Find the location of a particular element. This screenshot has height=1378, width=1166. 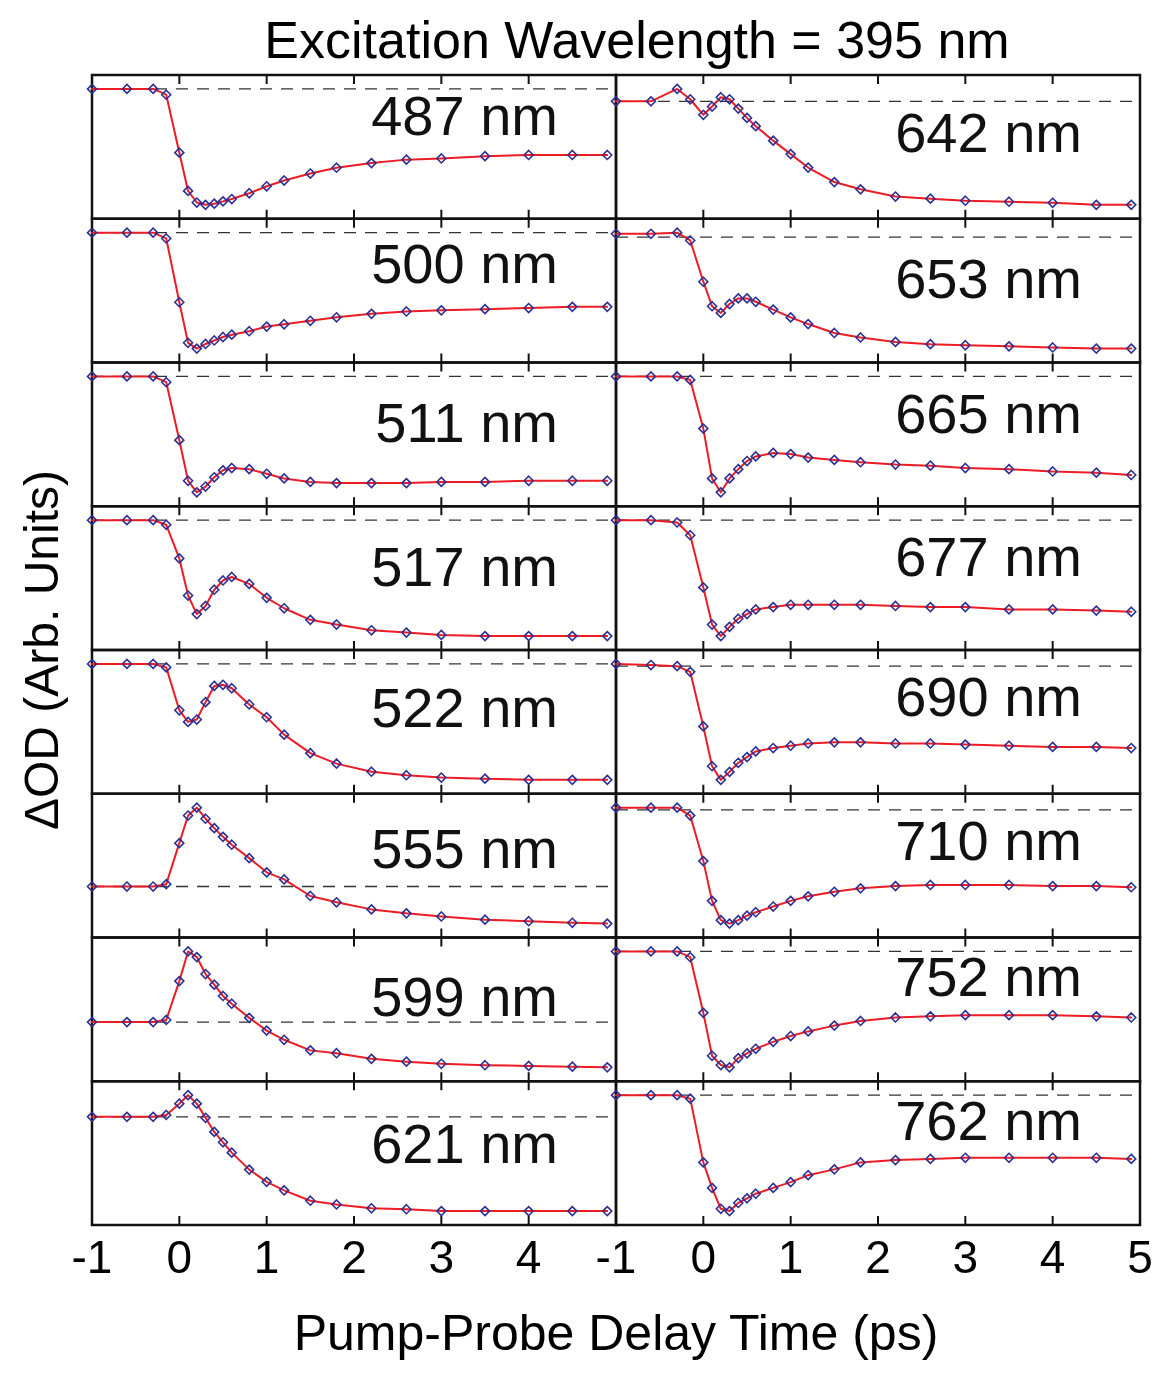

y-axis-title: ΔOD (Arb. Units) is located at coordinates (41, 650).